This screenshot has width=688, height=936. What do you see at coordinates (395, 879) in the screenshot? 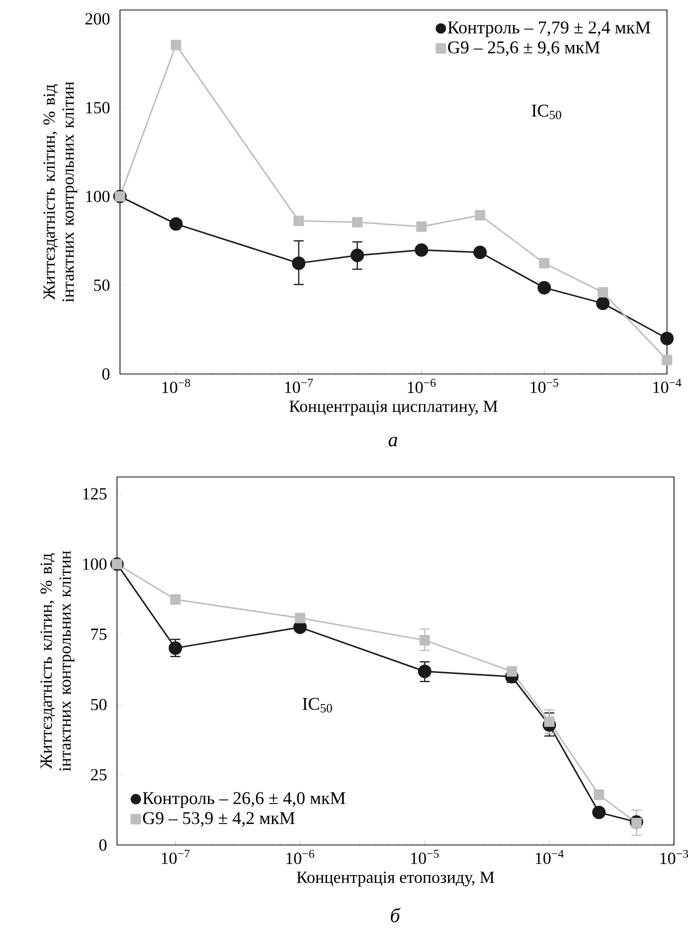
I see `x-axis-title: Концентрація етопозиду, М` at bounding box center [395, 879].